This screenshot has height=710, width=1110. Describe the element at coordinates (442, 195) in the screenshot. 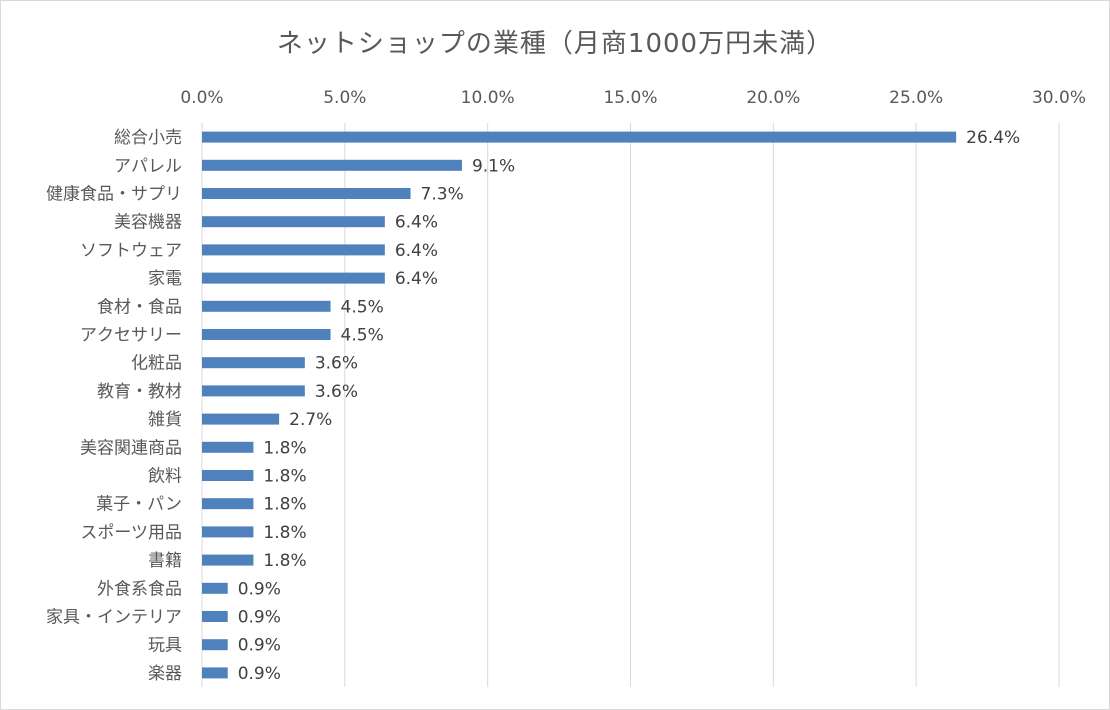

I see `data-label: 7.3%` at that location.